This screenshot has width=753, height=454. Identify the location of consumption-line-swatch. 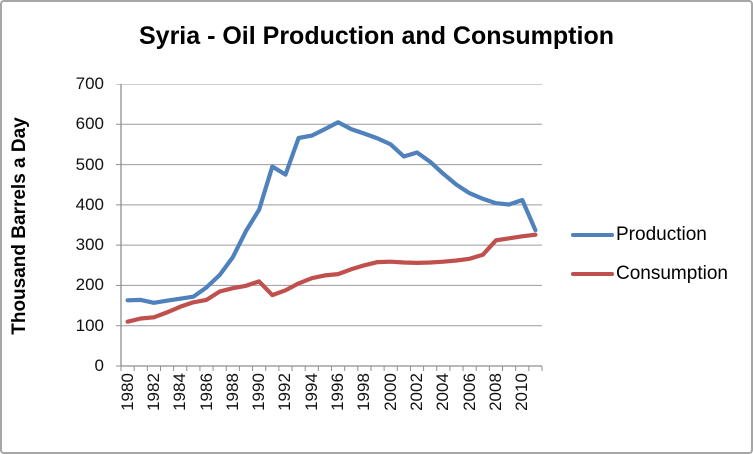
(592, 274).